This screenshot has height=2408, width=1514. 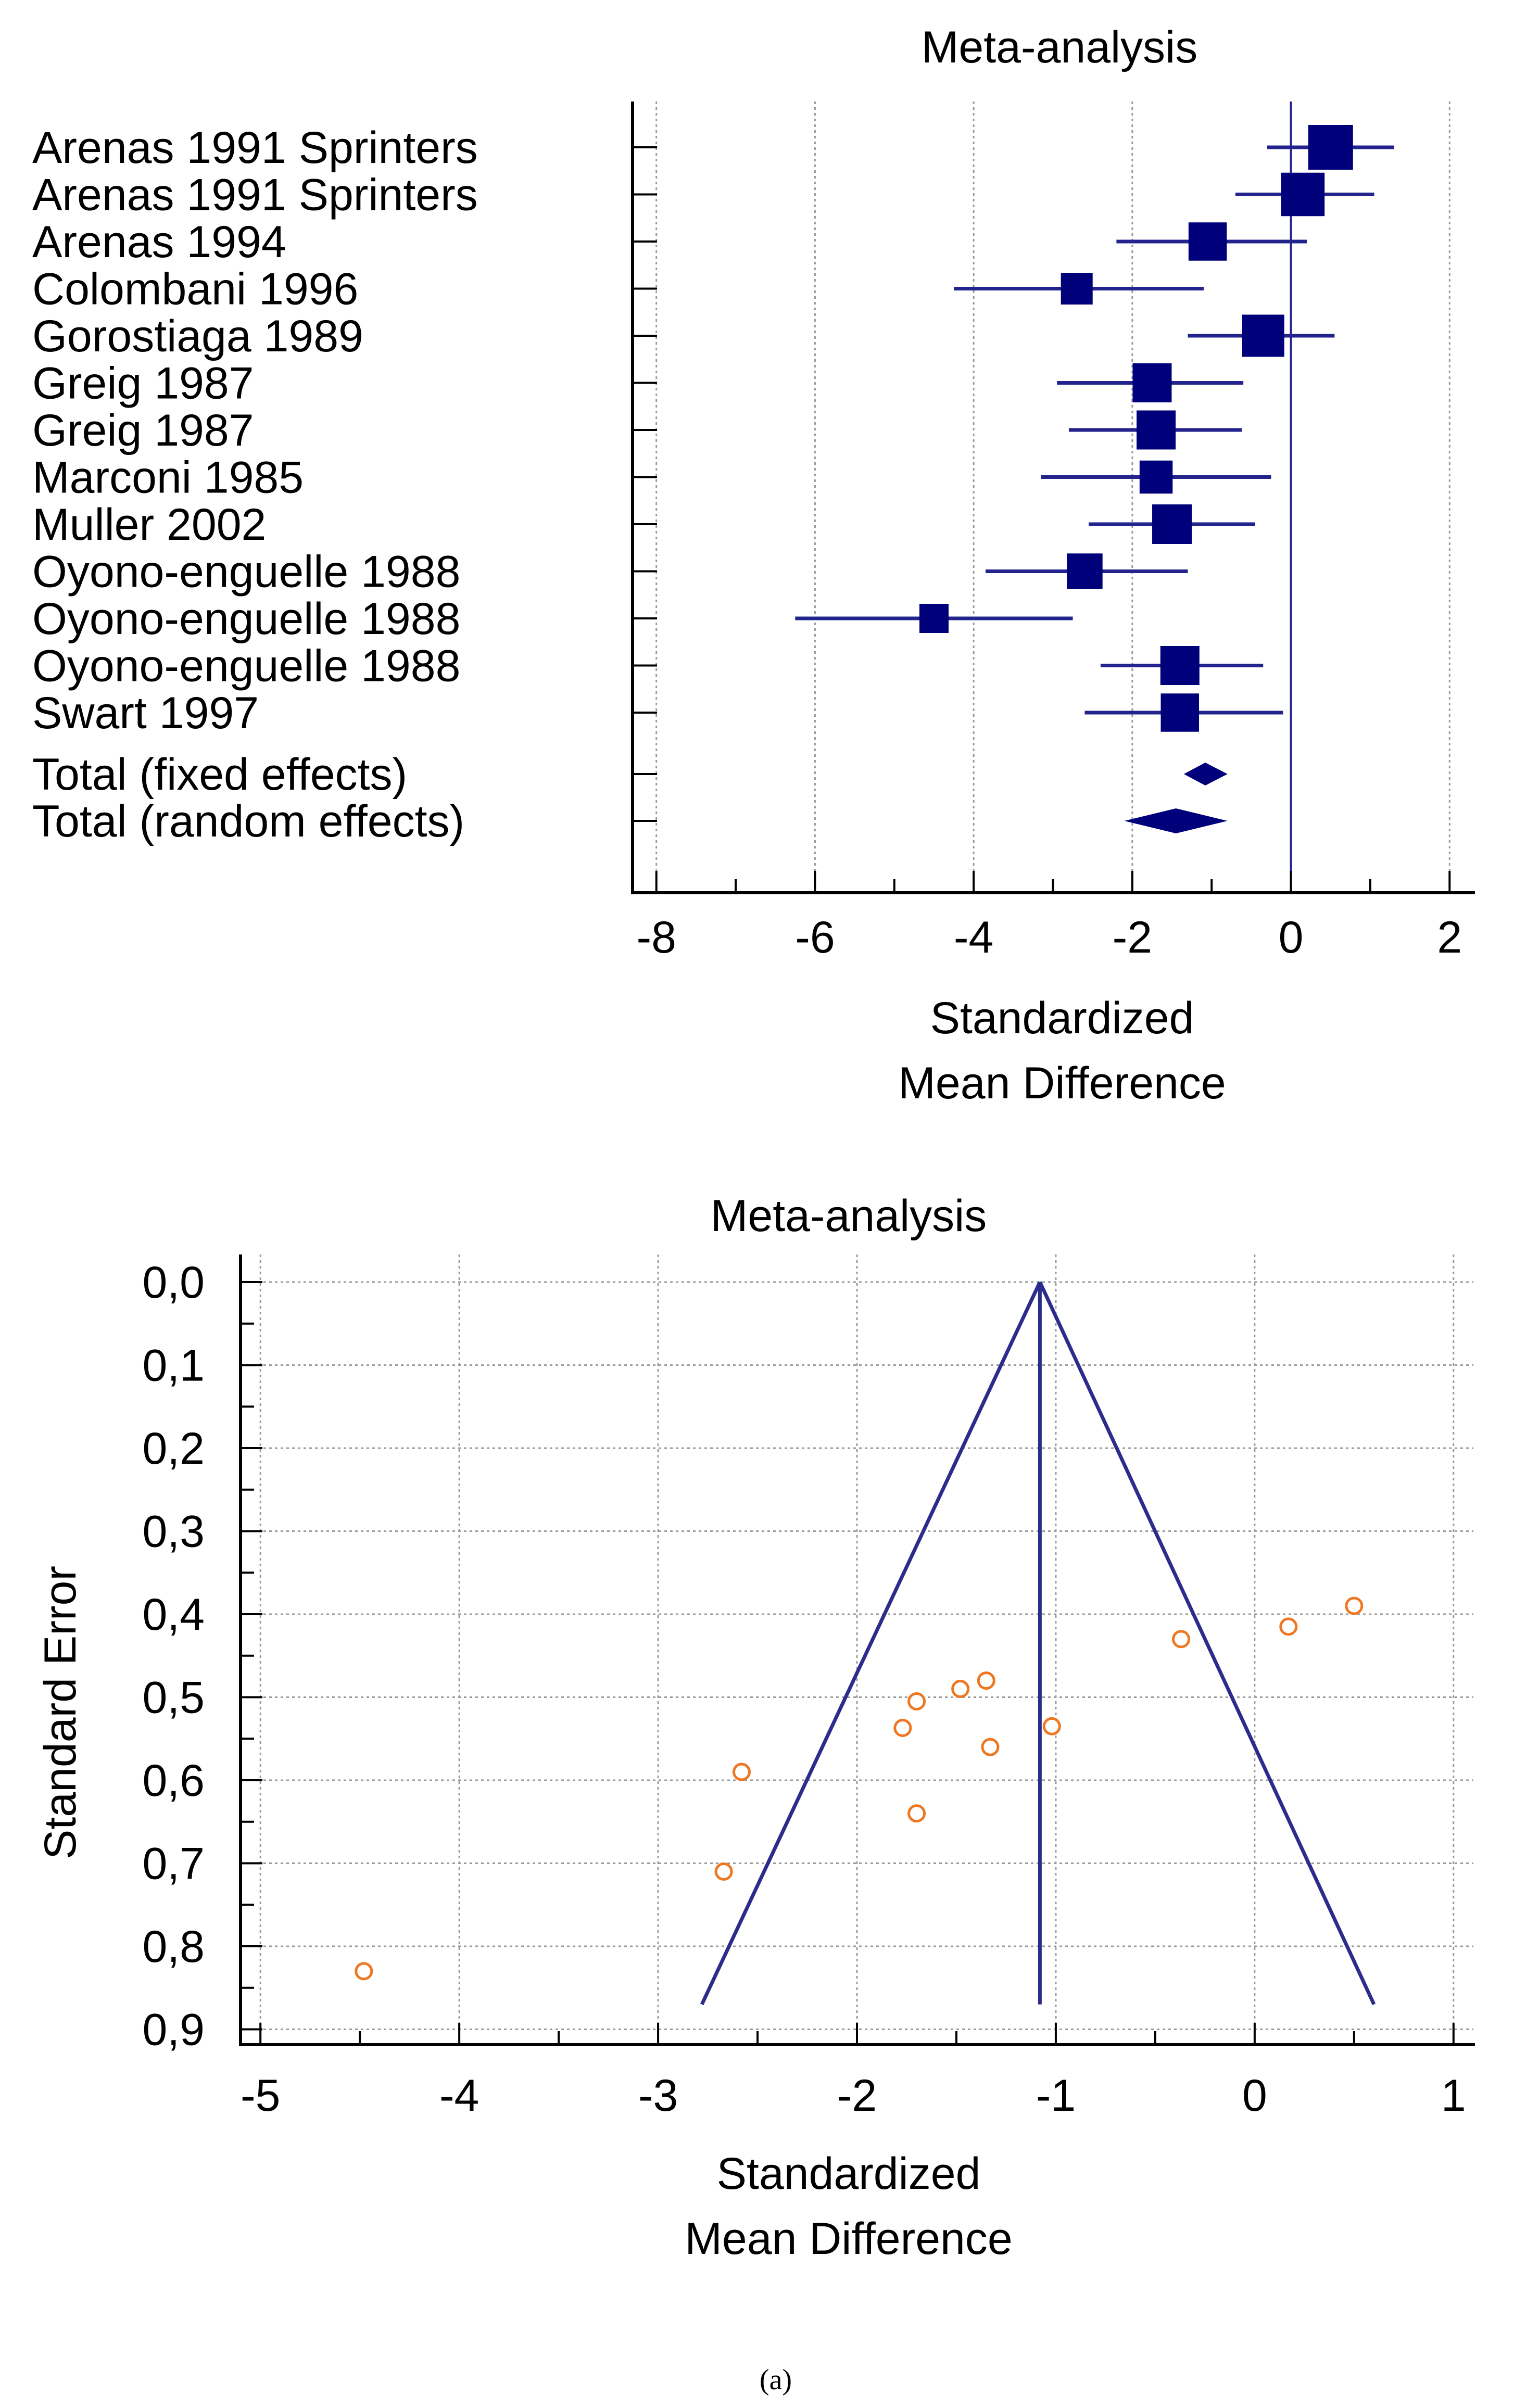 I want to click on forest-total-label: Total (random effects), so click(x=248, y=821).